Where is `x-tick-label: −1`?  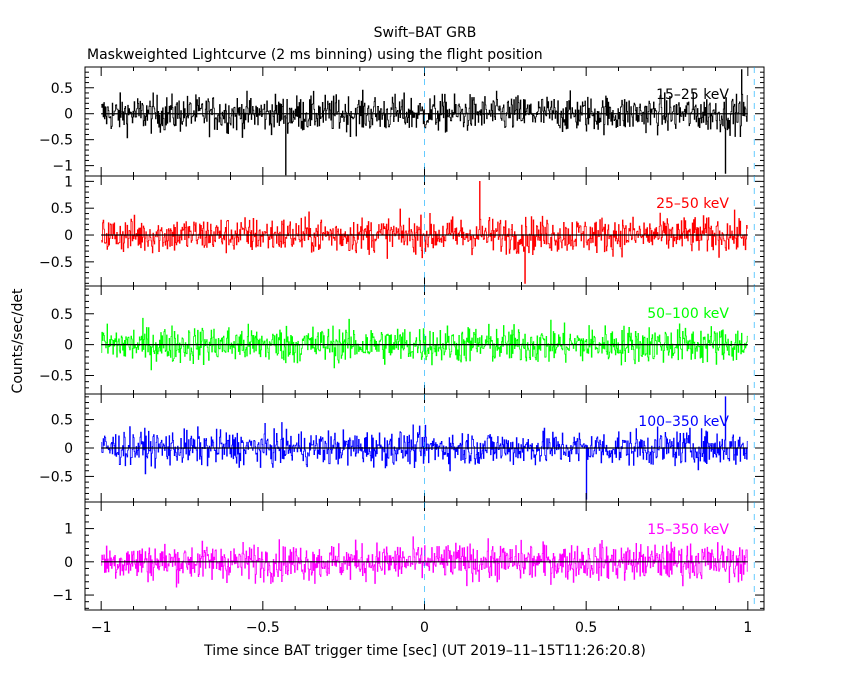
x-tick-label: −1 is located at coordinates (101, 628).